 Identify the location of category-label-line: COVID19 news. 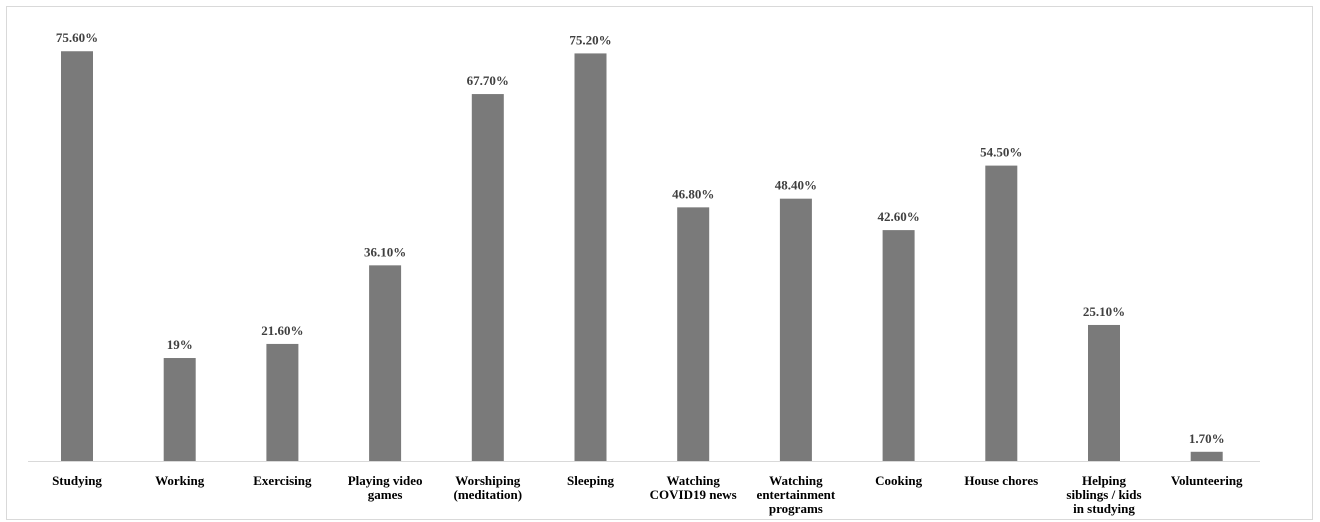
(693, 494).